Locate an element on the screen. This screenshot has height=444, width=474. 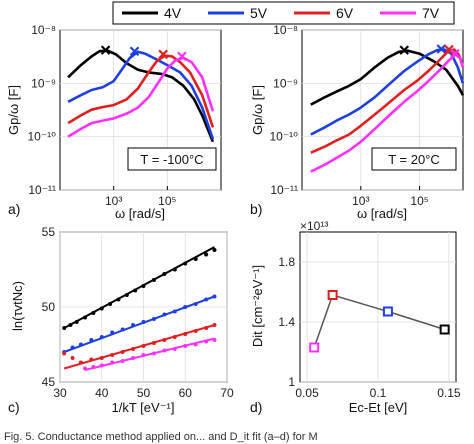
panel-b-letter: b) is located at coordinates (256, 209).